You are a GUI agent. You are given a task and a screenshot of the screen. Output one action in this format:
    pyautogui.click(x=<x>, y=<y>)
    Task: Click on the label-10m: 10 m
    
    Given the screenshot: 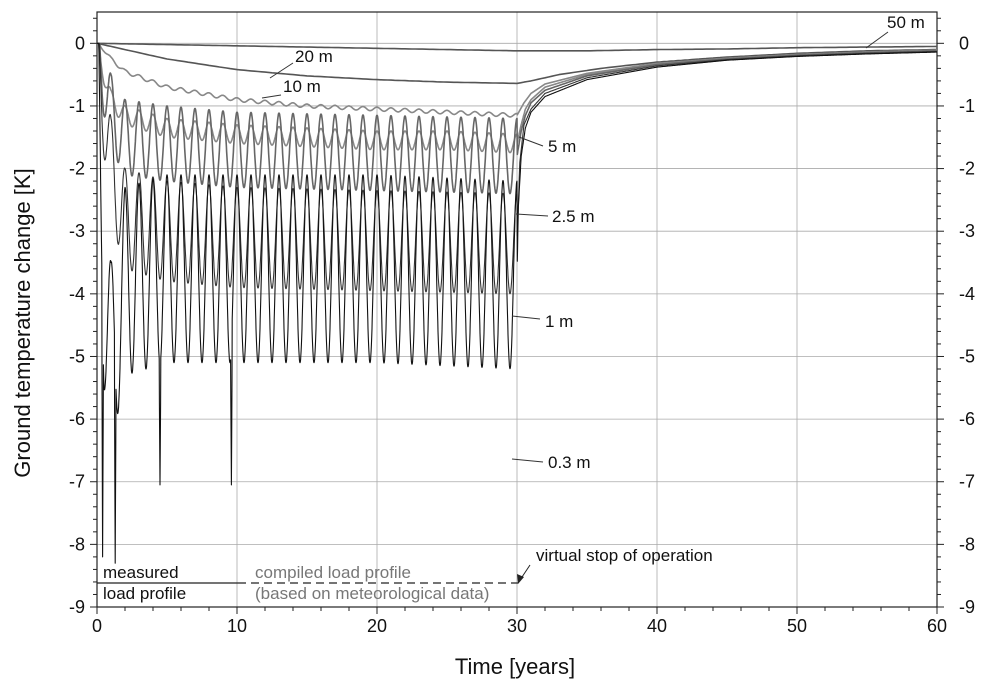 What is the action you would take?
    pyautogui.click(x=302, y=86)
    